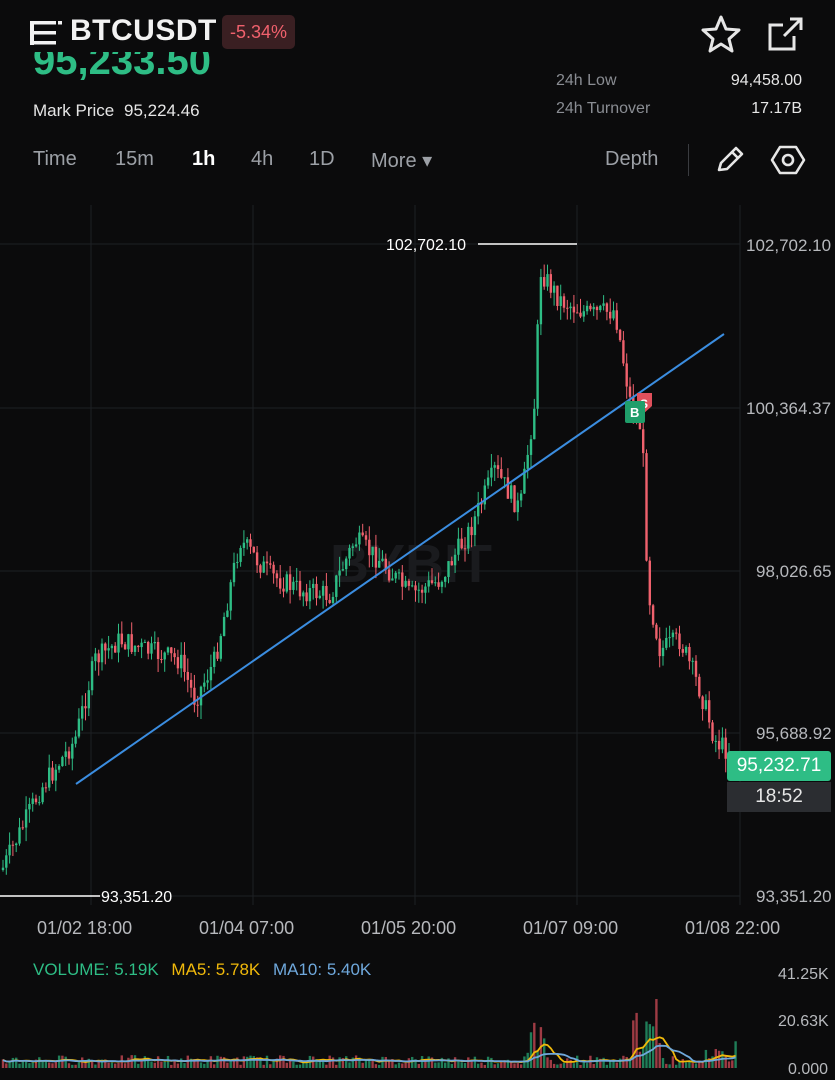 This screenshot has width=835, height=1080. What do you see at coordinates (788, 160) in the screenshot?
I see `settings-icon` at bounding box center [788, 160].